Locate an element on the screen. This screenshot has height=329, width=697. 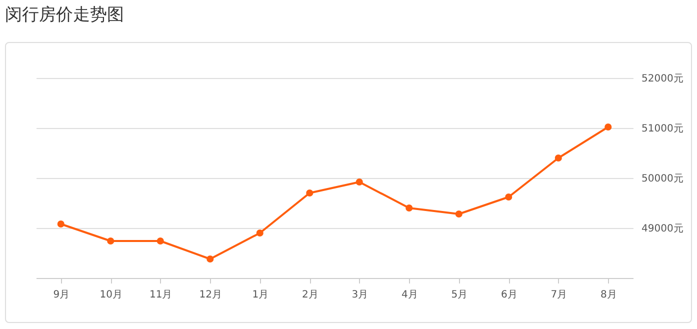
x-tick-label: 10月 is located at coordinates (111, 295).